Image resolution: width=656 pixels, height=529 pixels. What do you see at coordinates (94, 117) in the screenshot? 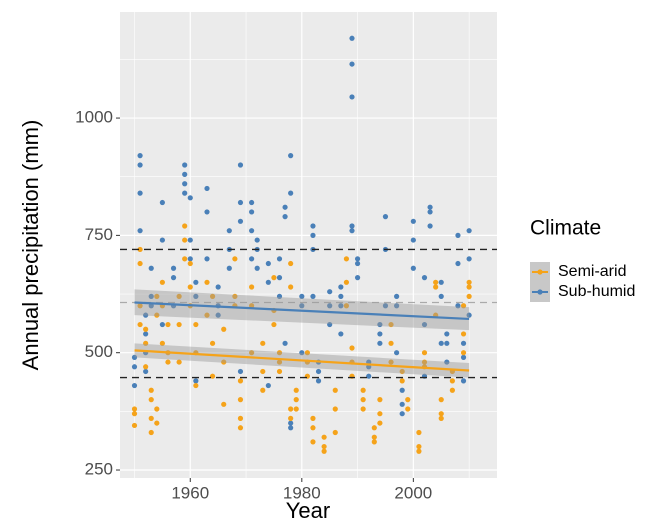
I see `y-tick-label: 1000` at bounding box center [94, 117].